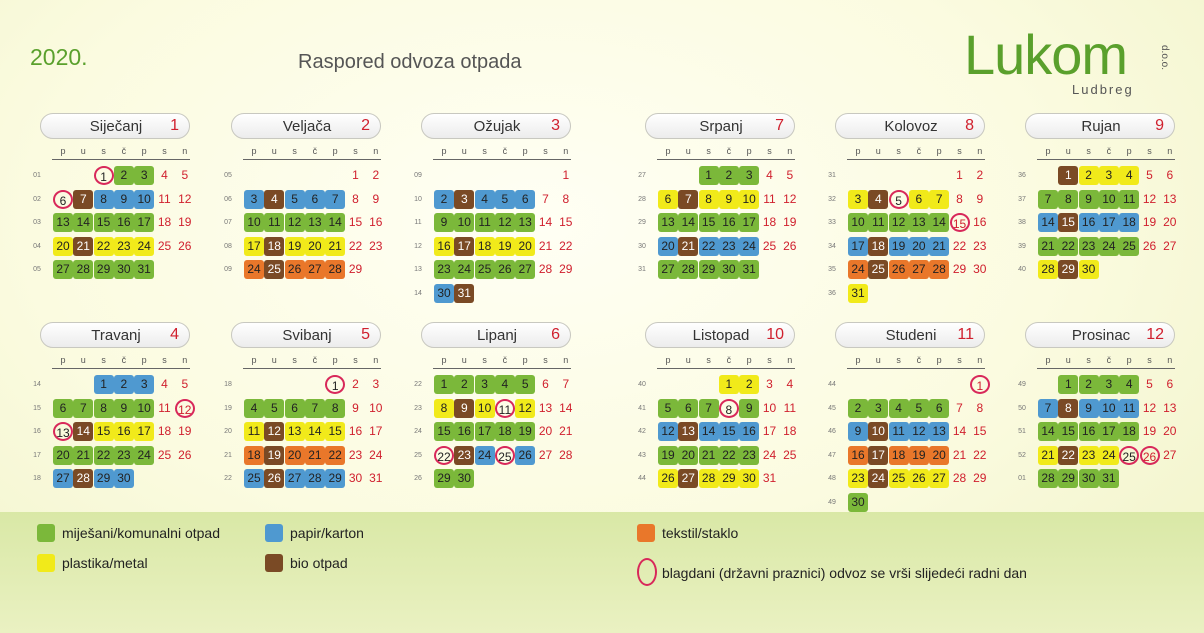 Image resolution: width=1204 pixels, height=633 pixels. What do you see at coordinates (294, 270) in the screenshot?
I see `day-cell: 26` at bounding box center [294, 270].